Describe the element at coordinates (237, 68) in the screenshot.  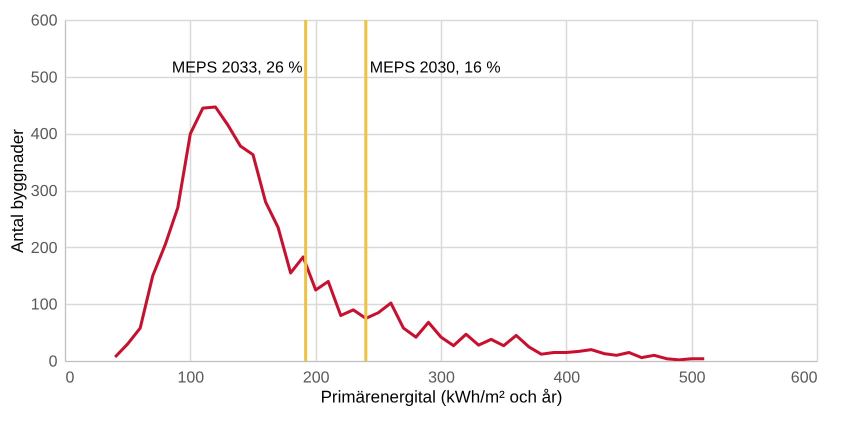
I see `ref-line-label: MEPS 2033, 26 %` at that location.